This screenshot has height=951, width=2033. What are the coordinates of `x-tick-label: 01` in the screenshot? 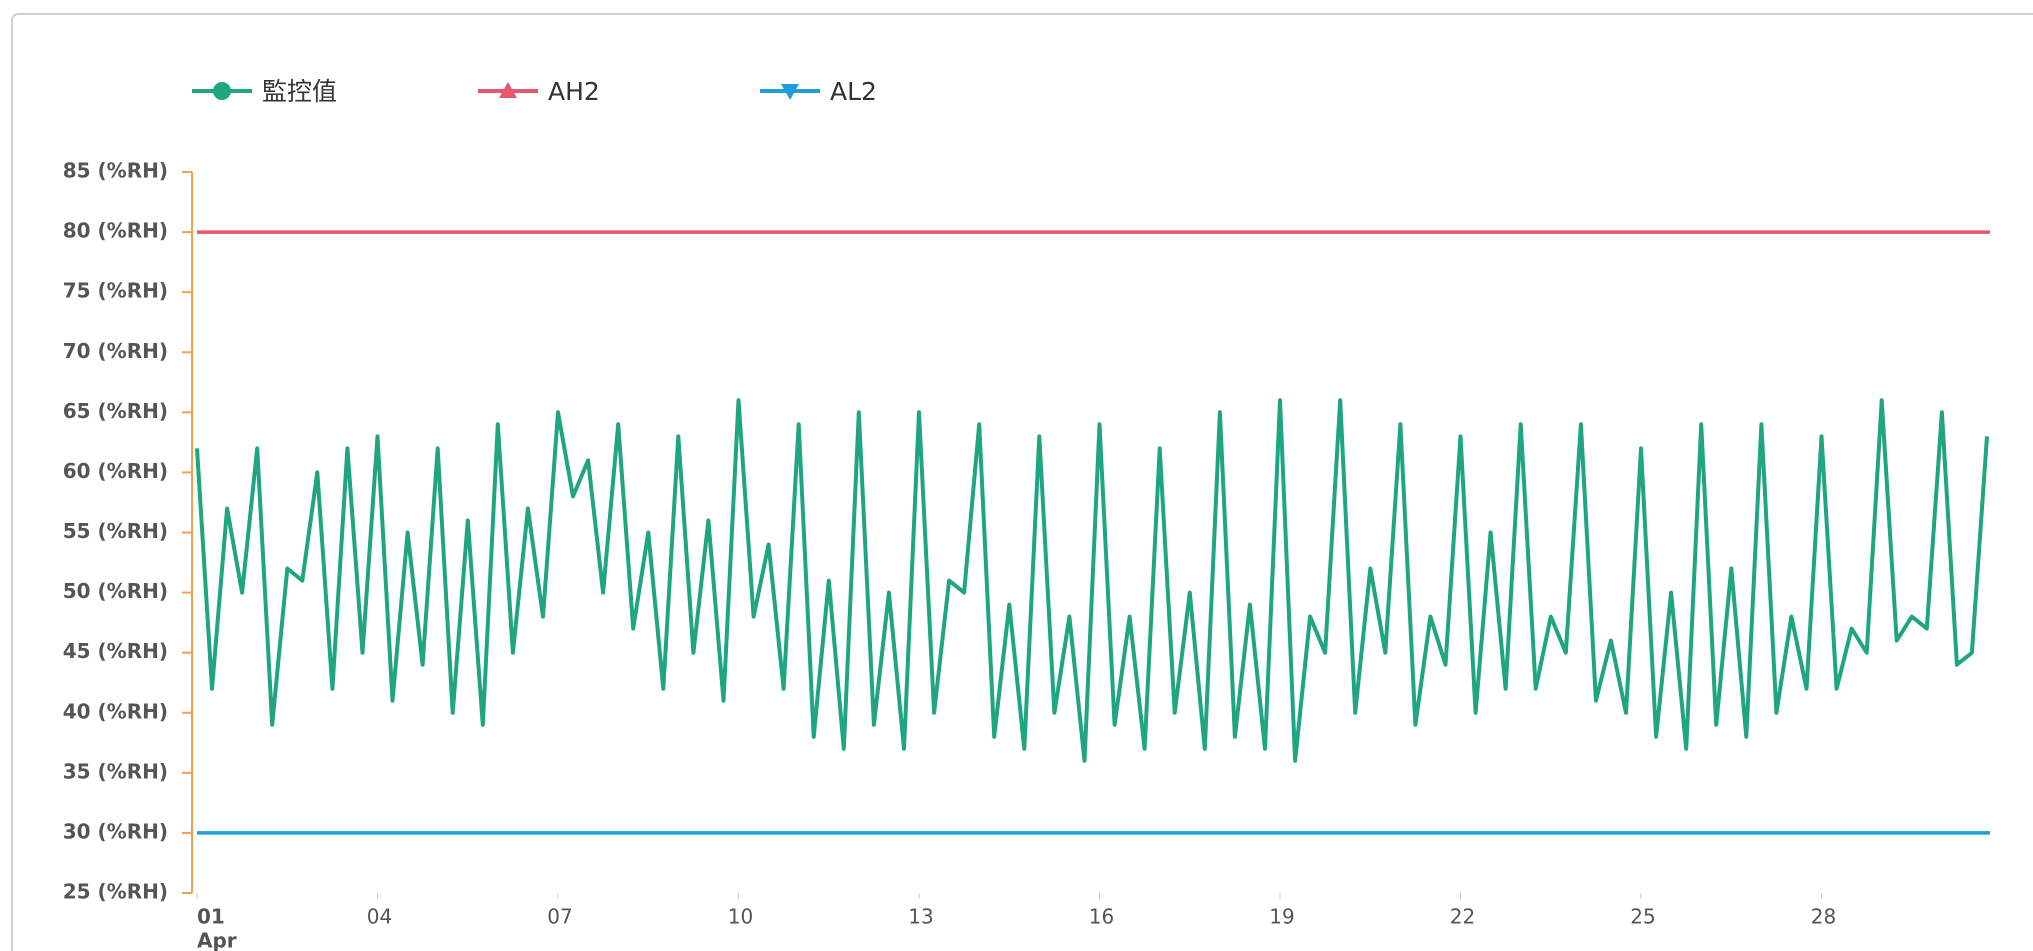 It's located at (211, 917).